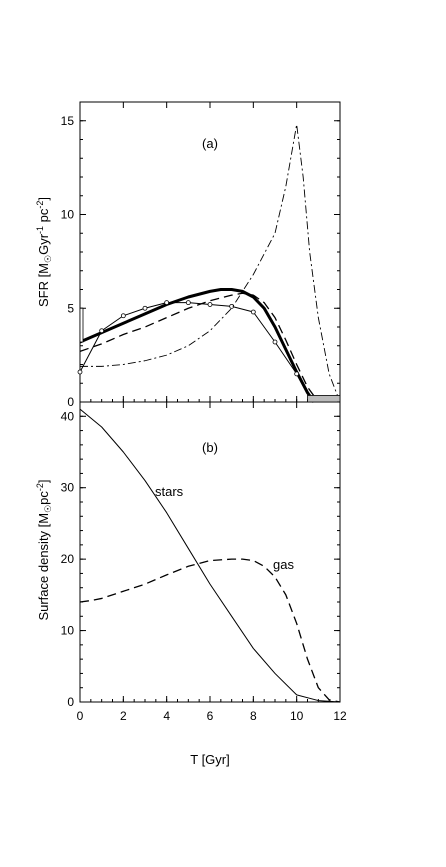 This screenshot has width=446, height=867. What do you see at coordinates (210, 447) in the screenshot?
I see `panel-b-label: (b)` at bounding box center [210, 447].